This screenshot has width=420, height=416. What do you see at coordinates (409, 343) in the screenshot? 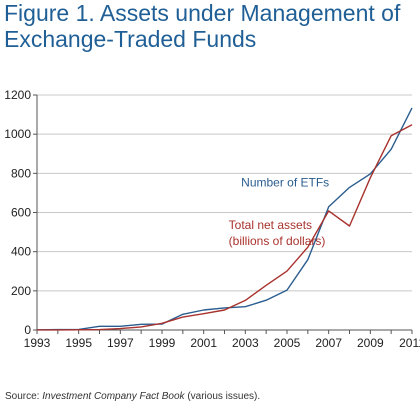
I see `x-tick-label-2011: 2011` at bounding box center [409, 343].